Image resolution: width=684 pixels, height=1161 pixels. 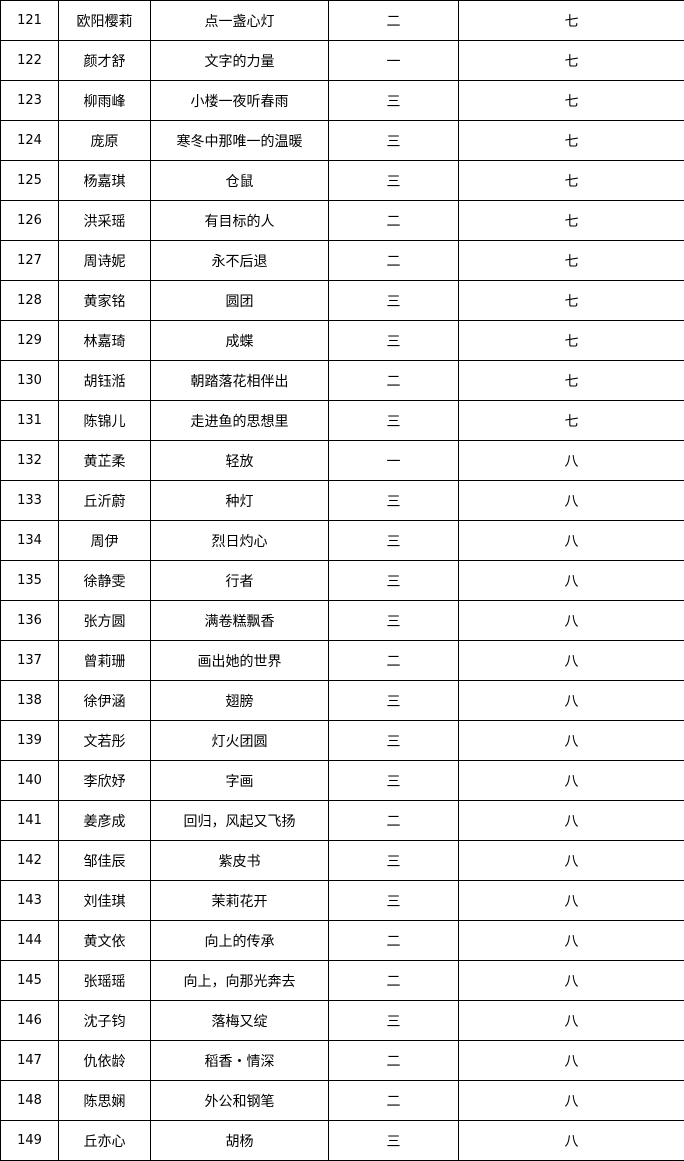 What do you see at coordinates (104, 900) in the screenshot?
I see `name-cell: 刘佳琪` at bounding box center [104, 900].